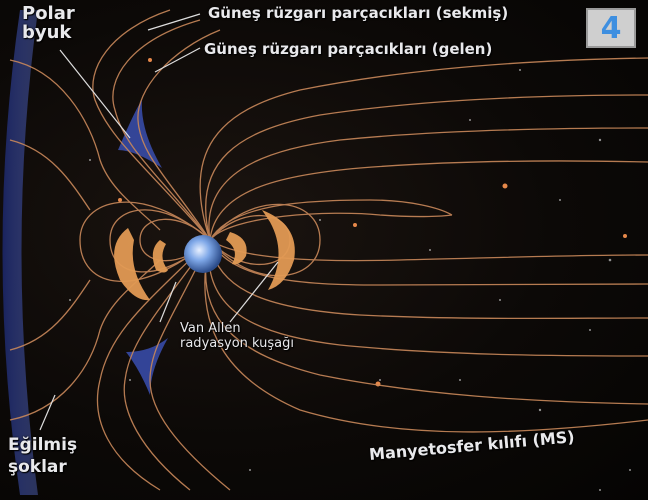 This screenshot has height=500, width=648. Describe the element at coordinates (236, 248) in the screenshot. I see `belt-inner-right` at that location.